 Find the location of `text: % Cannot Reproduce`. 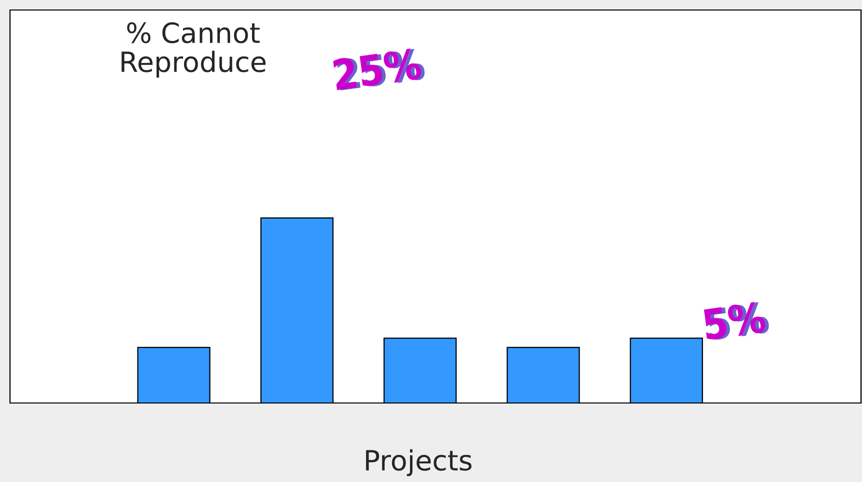

text: % Cannot Reproduce is located at coordinates (194, 50).